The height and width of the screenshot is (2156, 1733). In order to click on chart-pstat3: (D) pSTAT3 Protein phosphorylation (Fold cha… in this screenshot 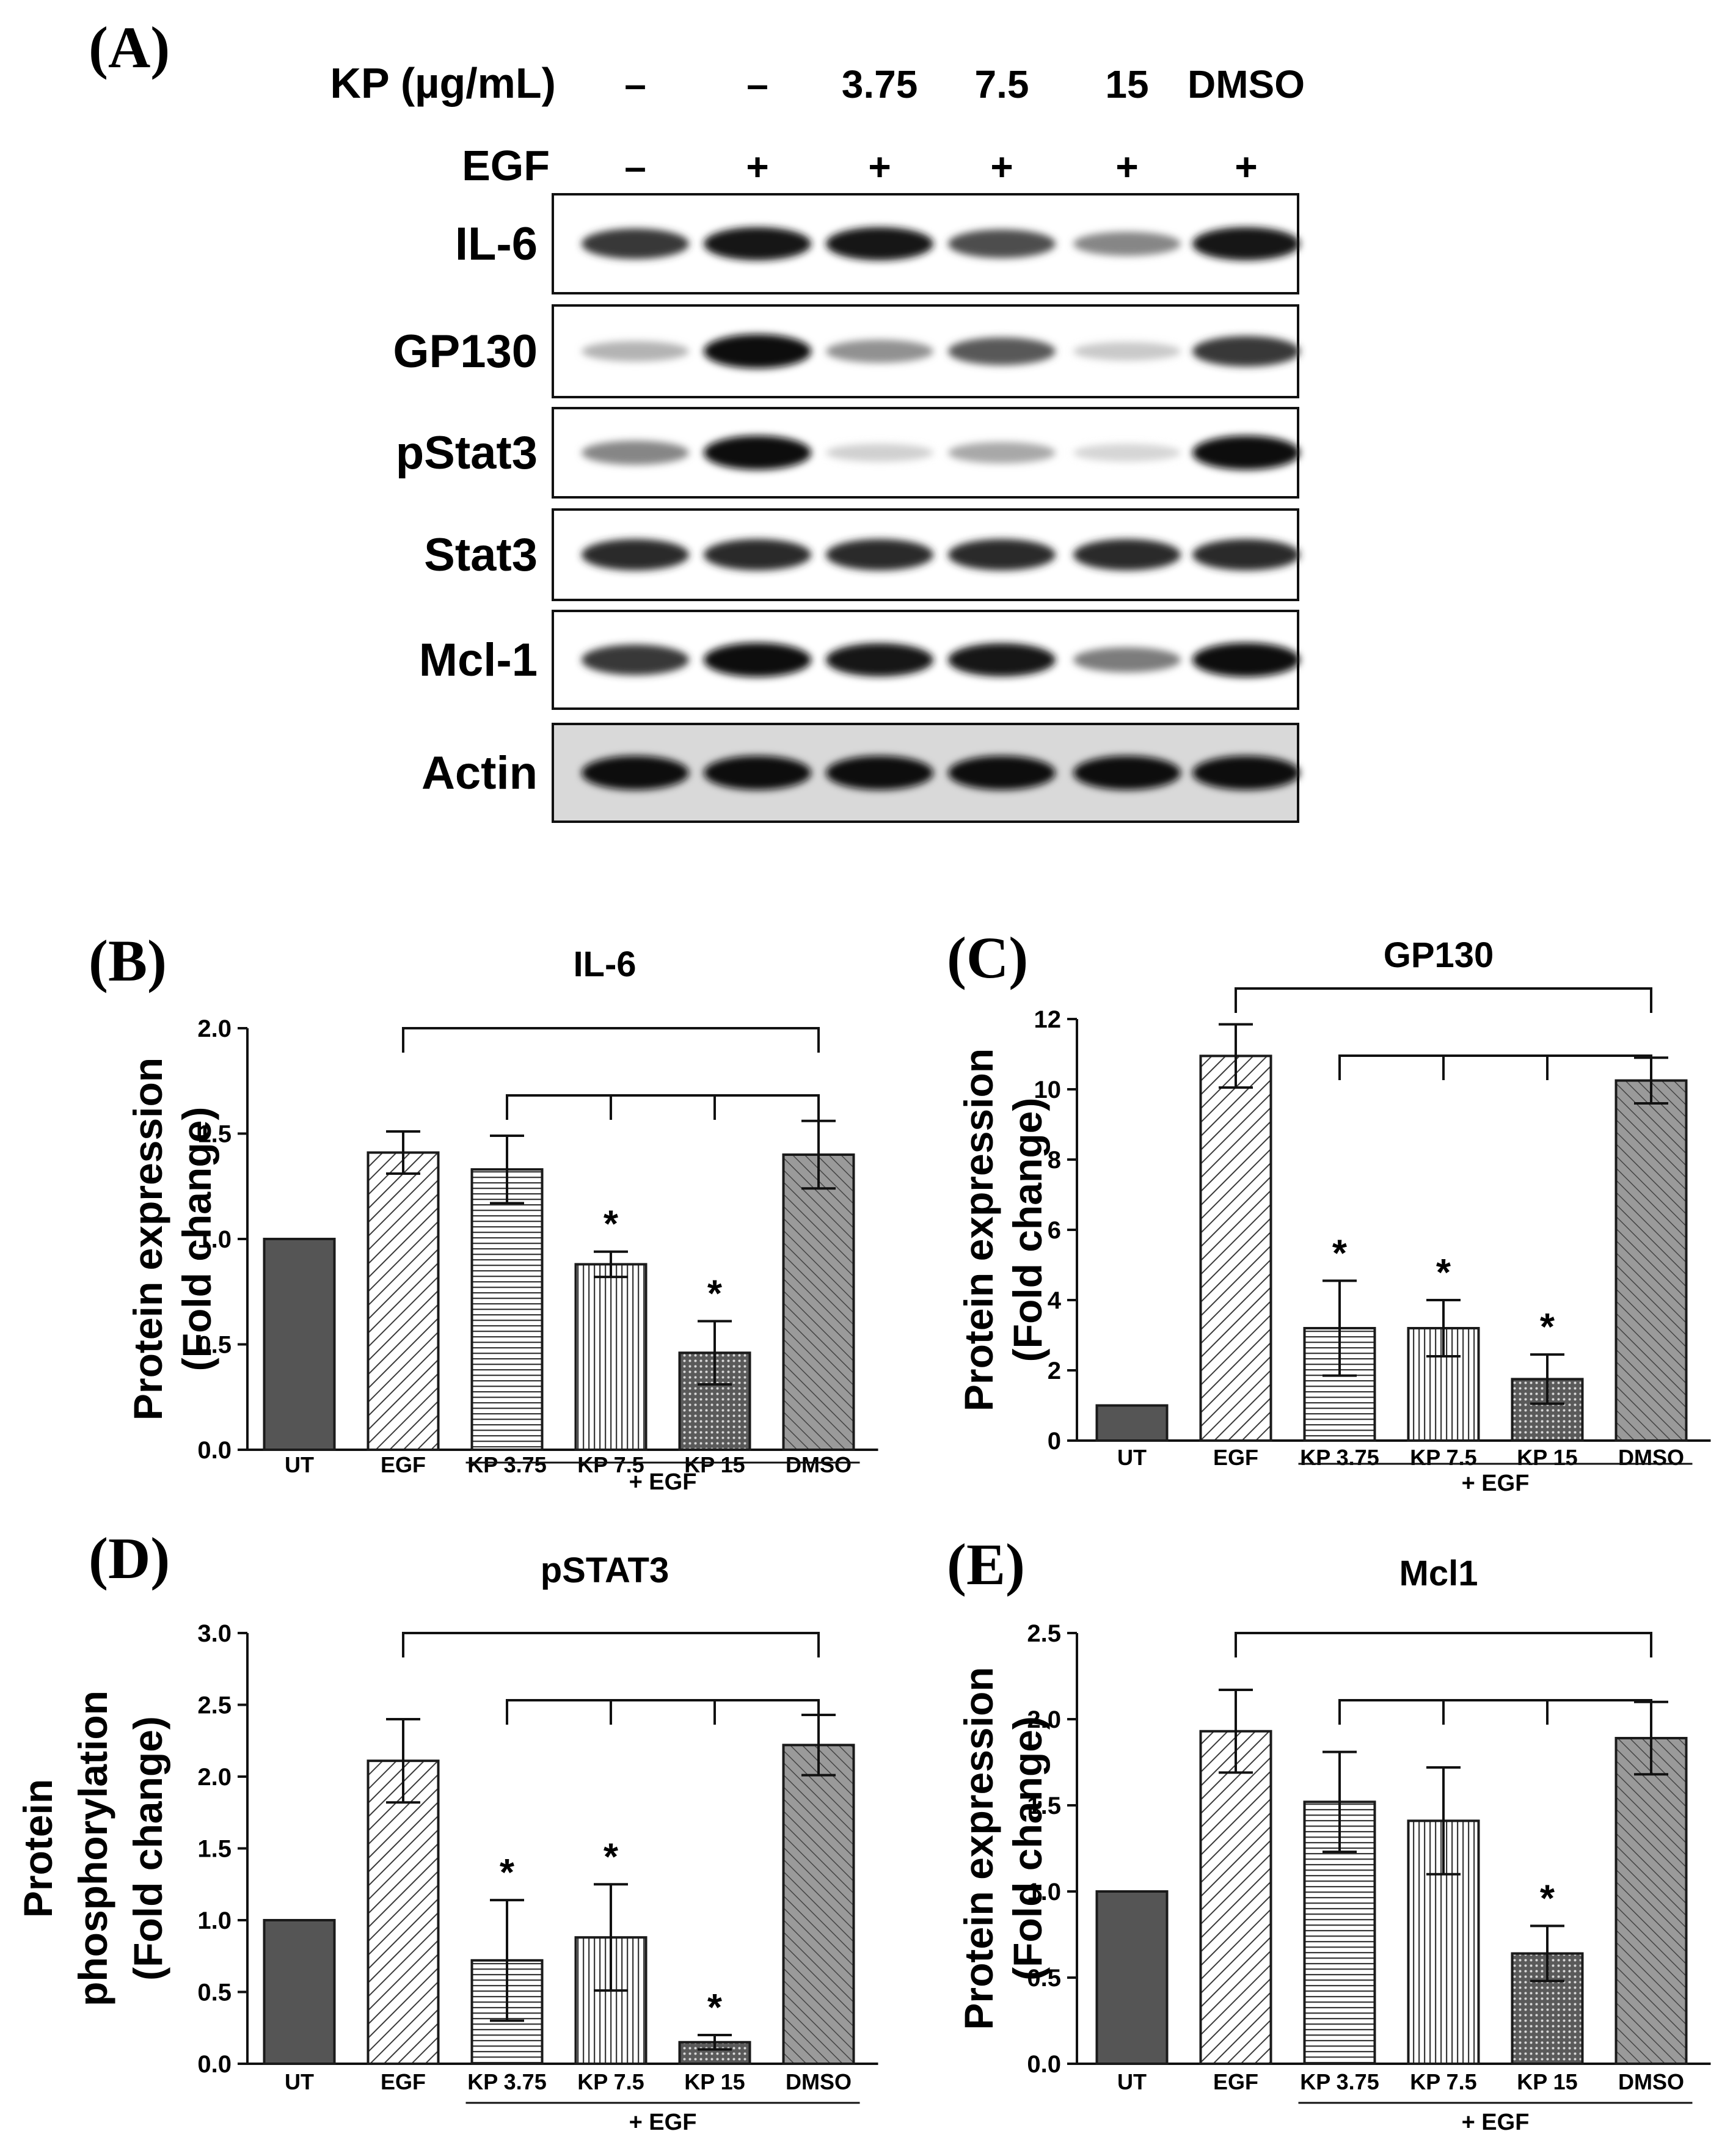, I will do `click(446, 1830)`.